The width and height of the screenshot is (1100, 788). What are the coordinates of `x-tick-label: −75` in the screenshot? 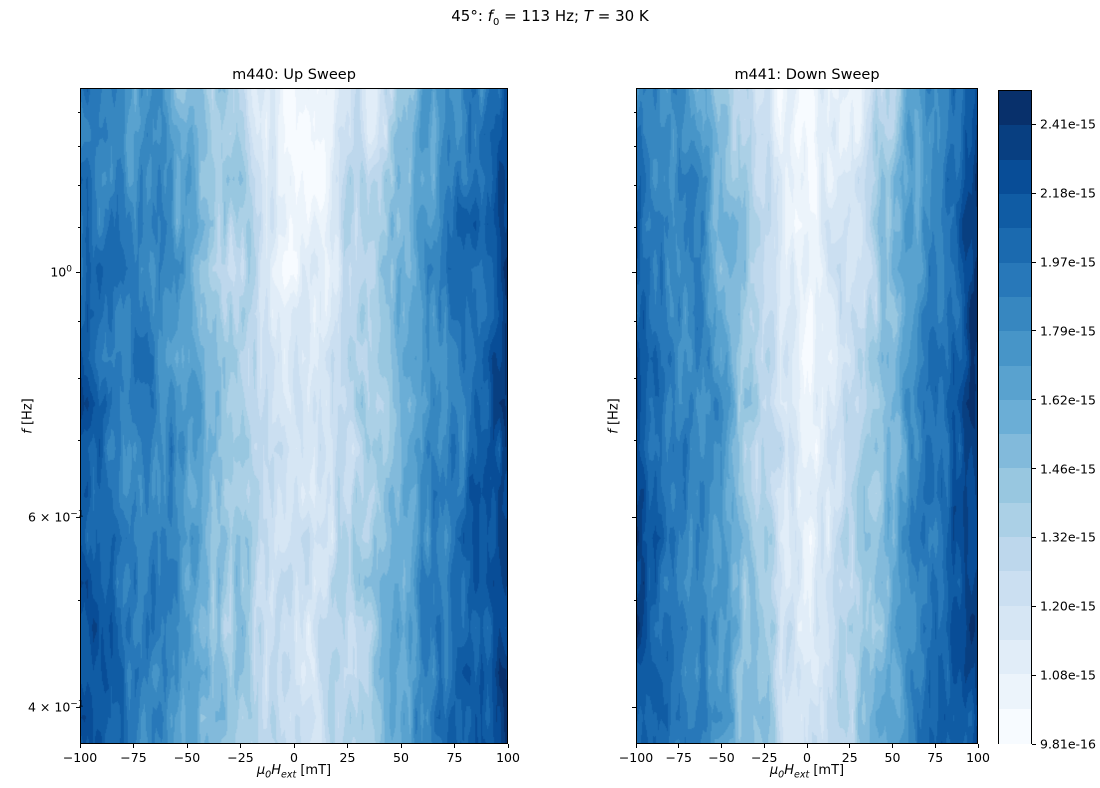 It's located at (678, 757).